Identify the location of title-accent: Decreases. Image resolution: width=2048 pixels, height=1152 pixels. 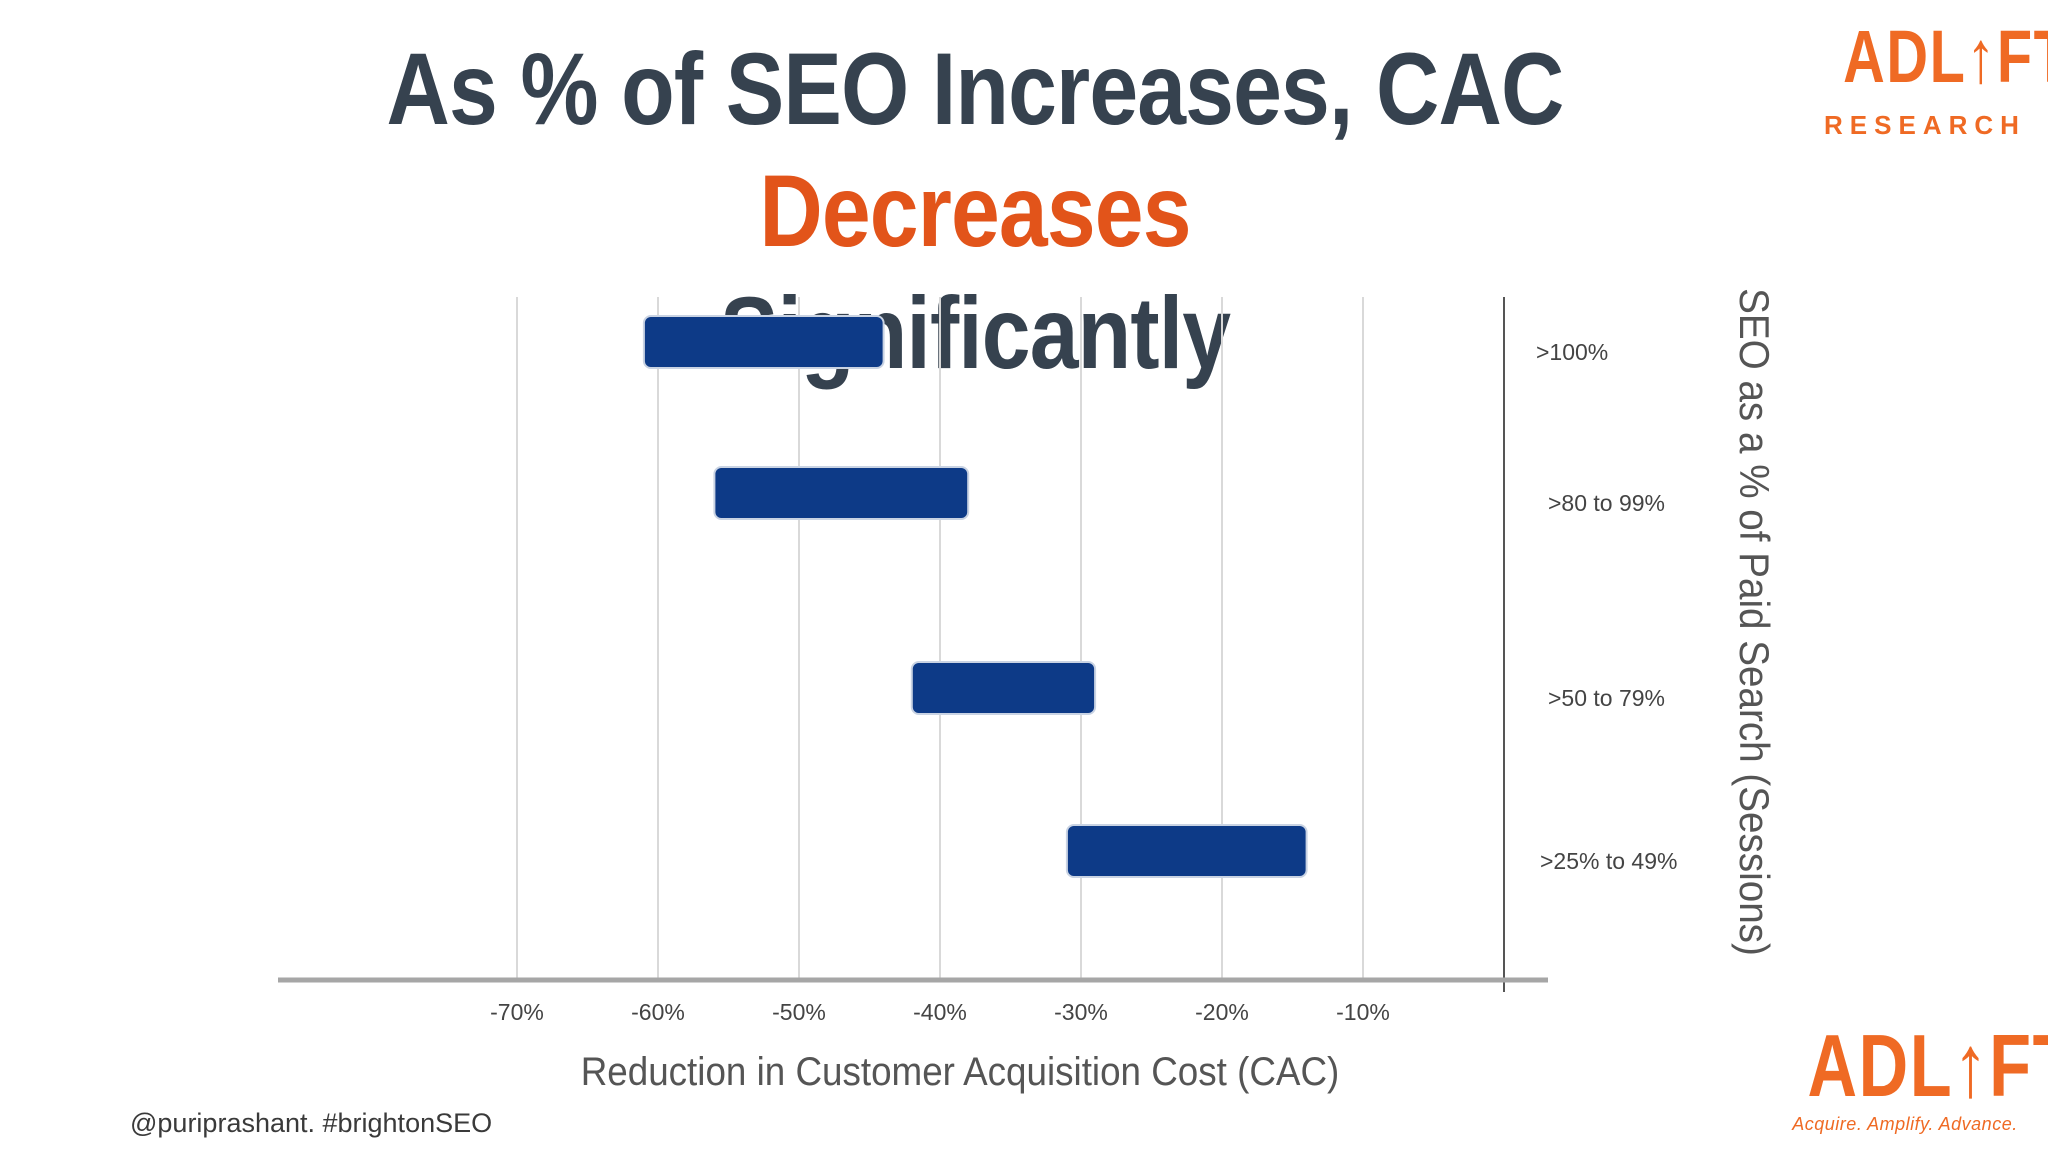
(975, 211).